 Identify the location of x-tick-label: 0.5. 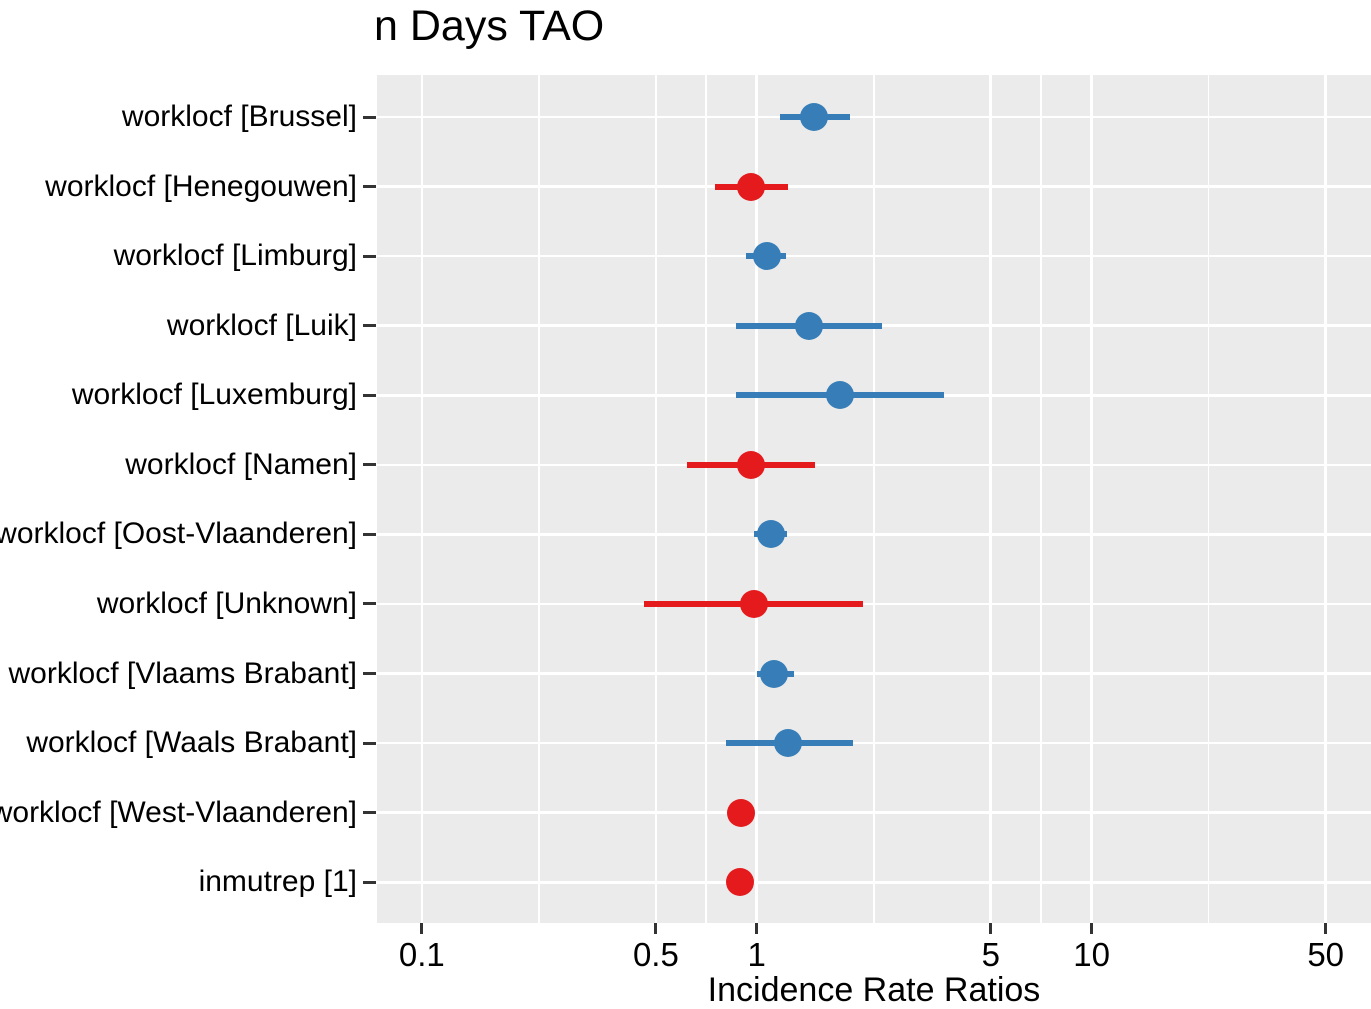
(655, 954).